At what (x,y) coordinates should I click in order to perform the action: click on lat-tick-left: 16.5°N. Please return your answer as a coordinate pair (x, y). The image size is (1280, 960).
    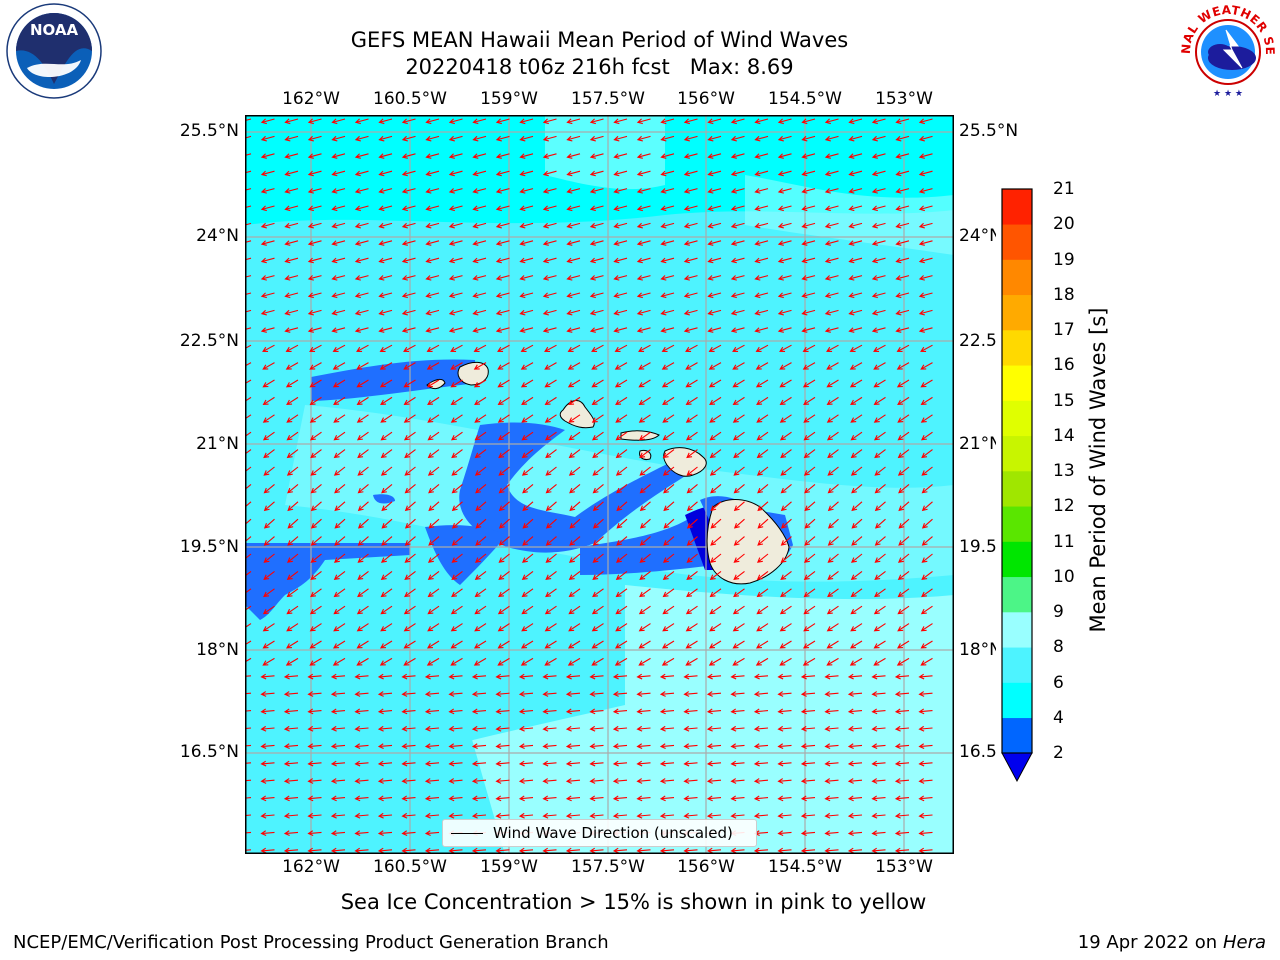
    Looking at the image, I should click on (209, 752).